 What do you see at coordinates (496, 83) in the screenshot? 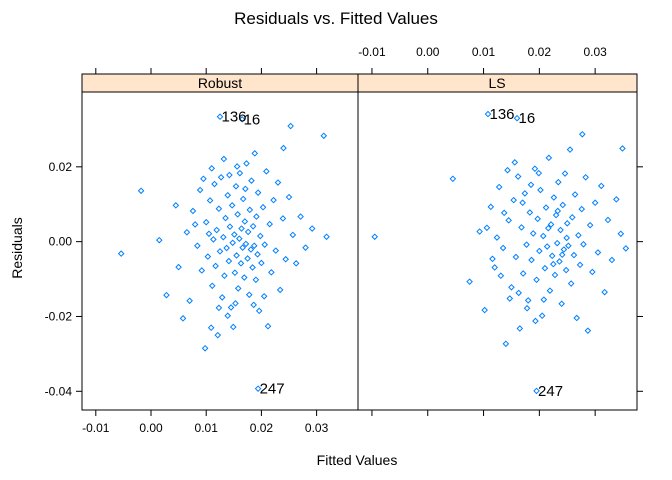
I see `strip-label-ls: LS` at bounding box center [496, 83].